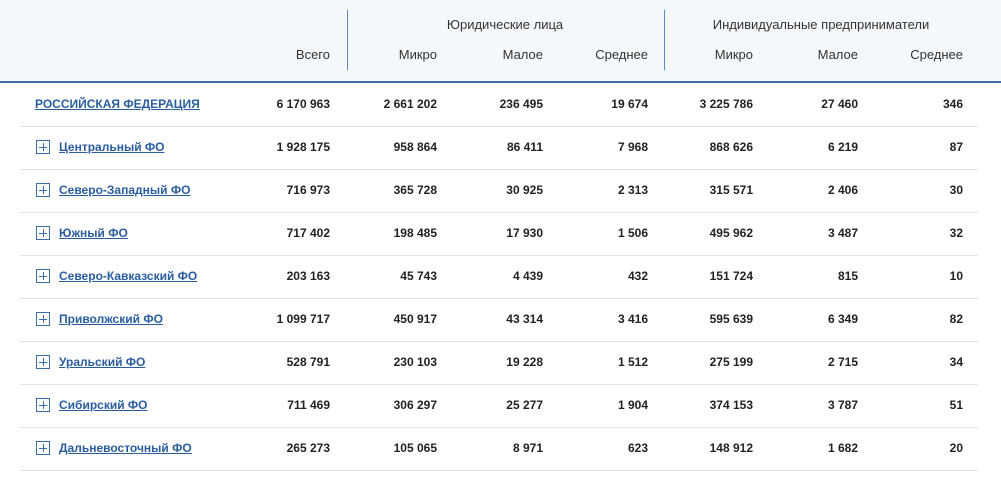  Describe the element at coordinates (731, 276) in the screenshot. I see `cell-value: 151 724` at that location.